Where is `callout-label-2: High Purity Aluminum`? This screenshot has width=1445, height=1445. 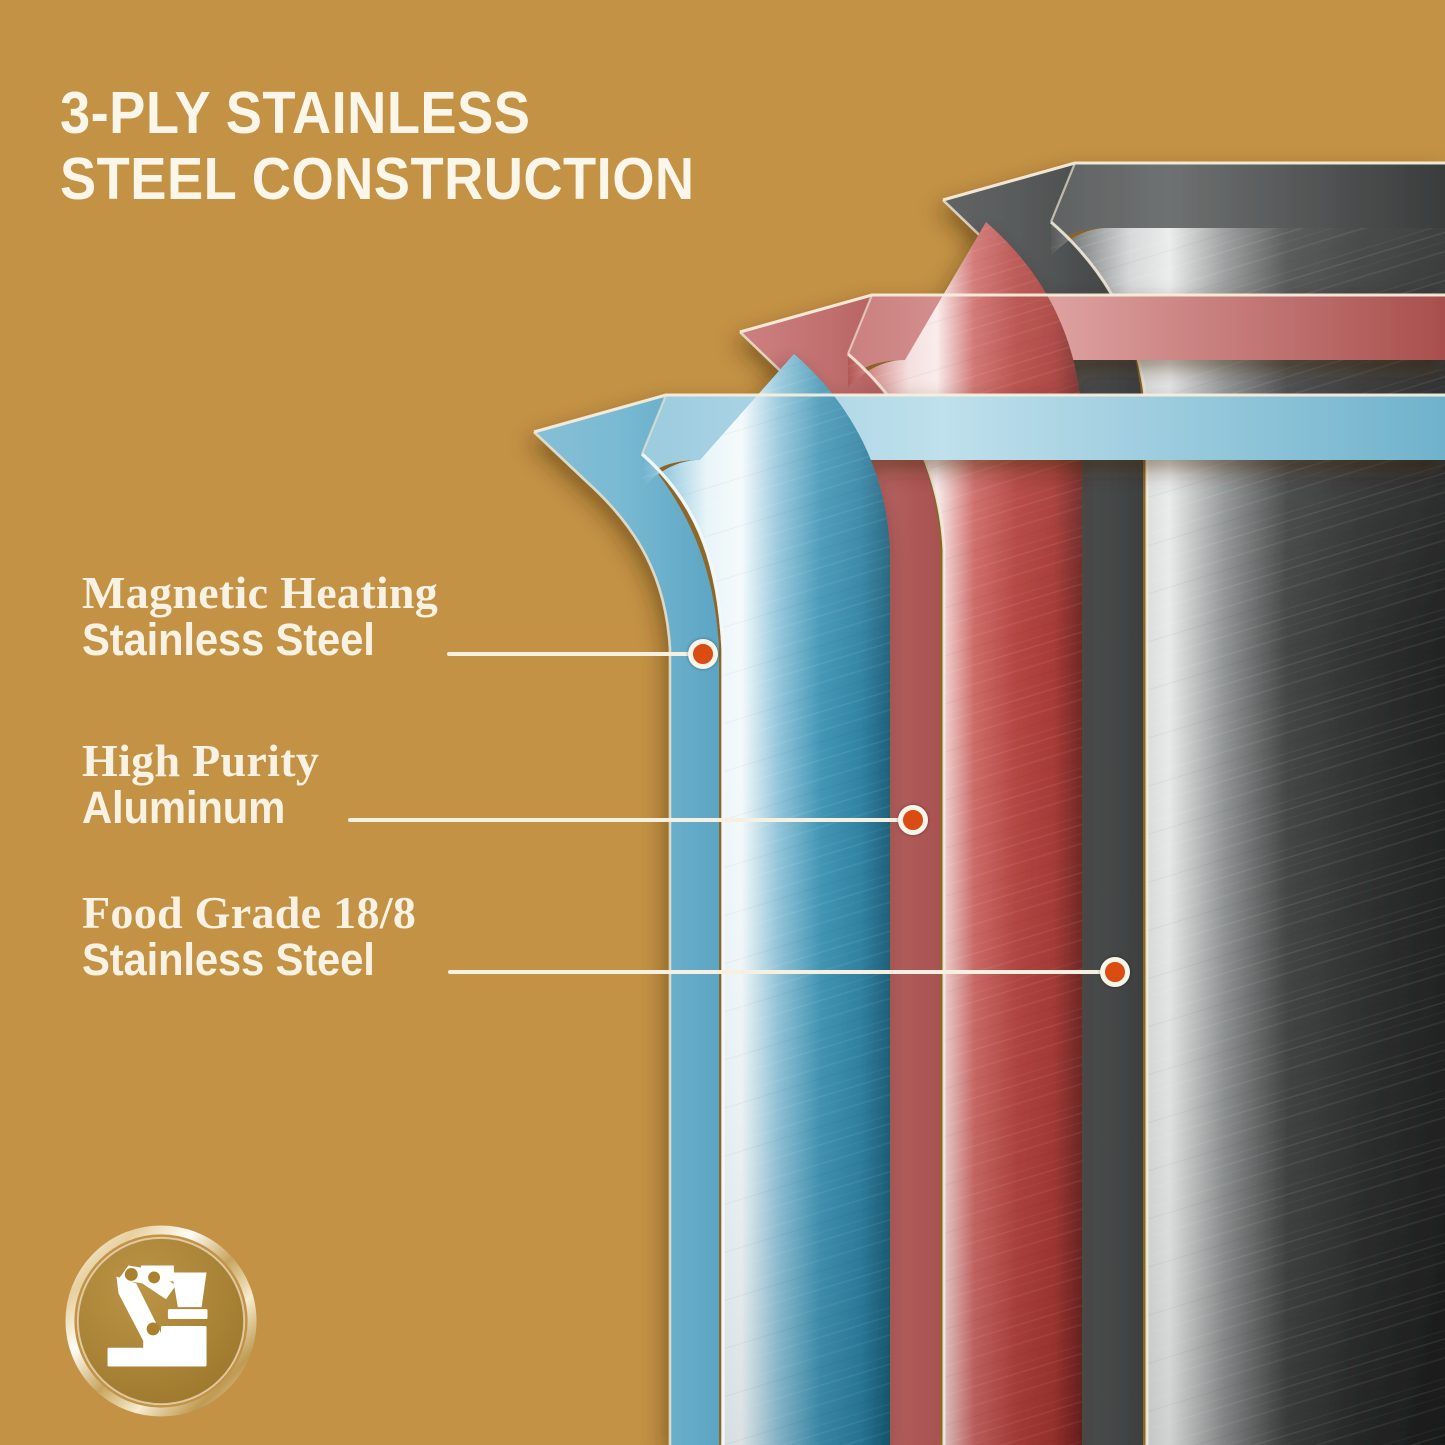
callout-label-2: High Purity Aluminum is located at coordinates (200, 785).